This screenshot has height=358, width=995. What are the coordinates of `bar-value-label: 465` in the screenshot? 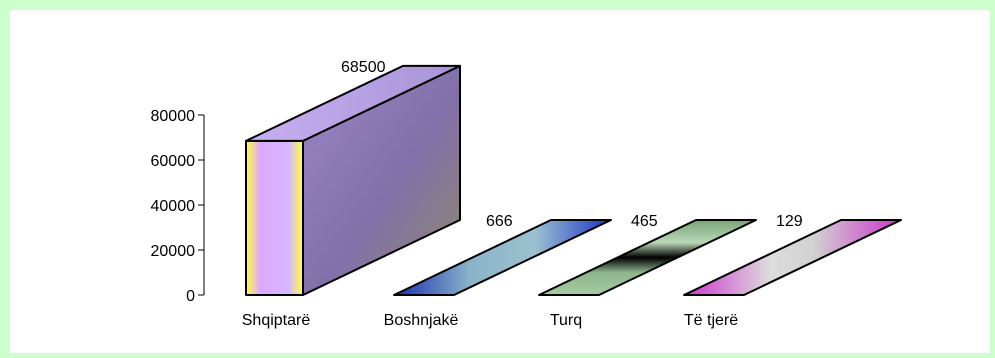 It's located at (644, 221).